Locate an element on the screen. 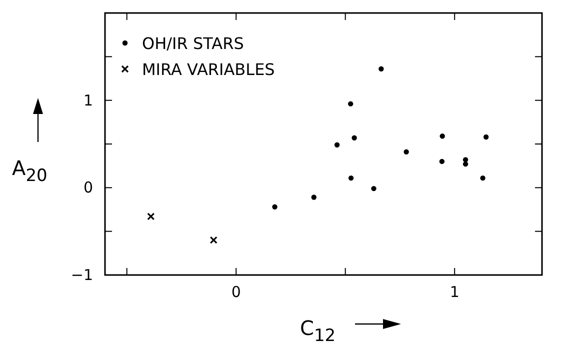 The height and width of the screenshot is (353, 570). legend-label: OH/IR STARS is located at coordinates (193, 43).